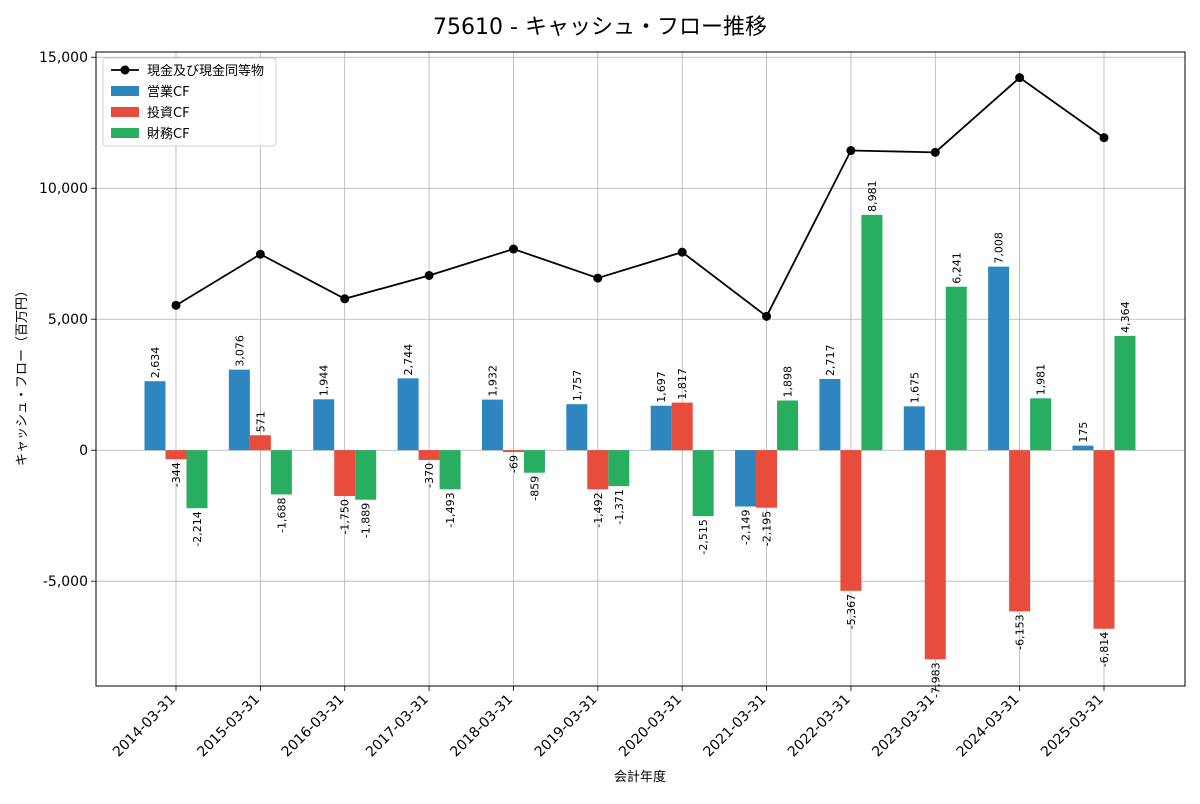 Image resolution: width=1200 pixels, height=804 pixels. I want to click on bar-value-label: 6,241, so click(956, 268).